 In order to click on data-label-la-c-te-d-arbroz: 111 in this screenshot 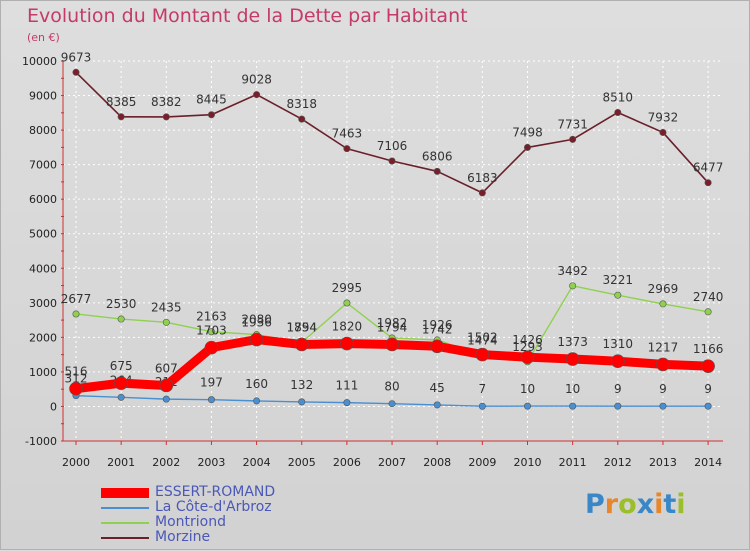, I will do `click(346, 386)`.